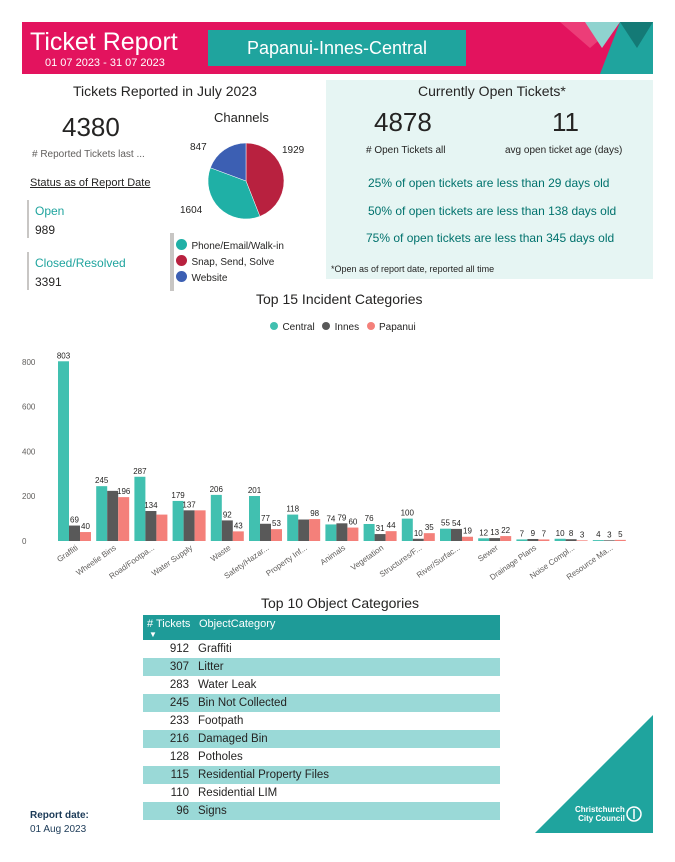 The height and width of the screenshot is (862, 675). I want to click on incident-chart-title: Top 15 Incident Categories, so click(339, 299).